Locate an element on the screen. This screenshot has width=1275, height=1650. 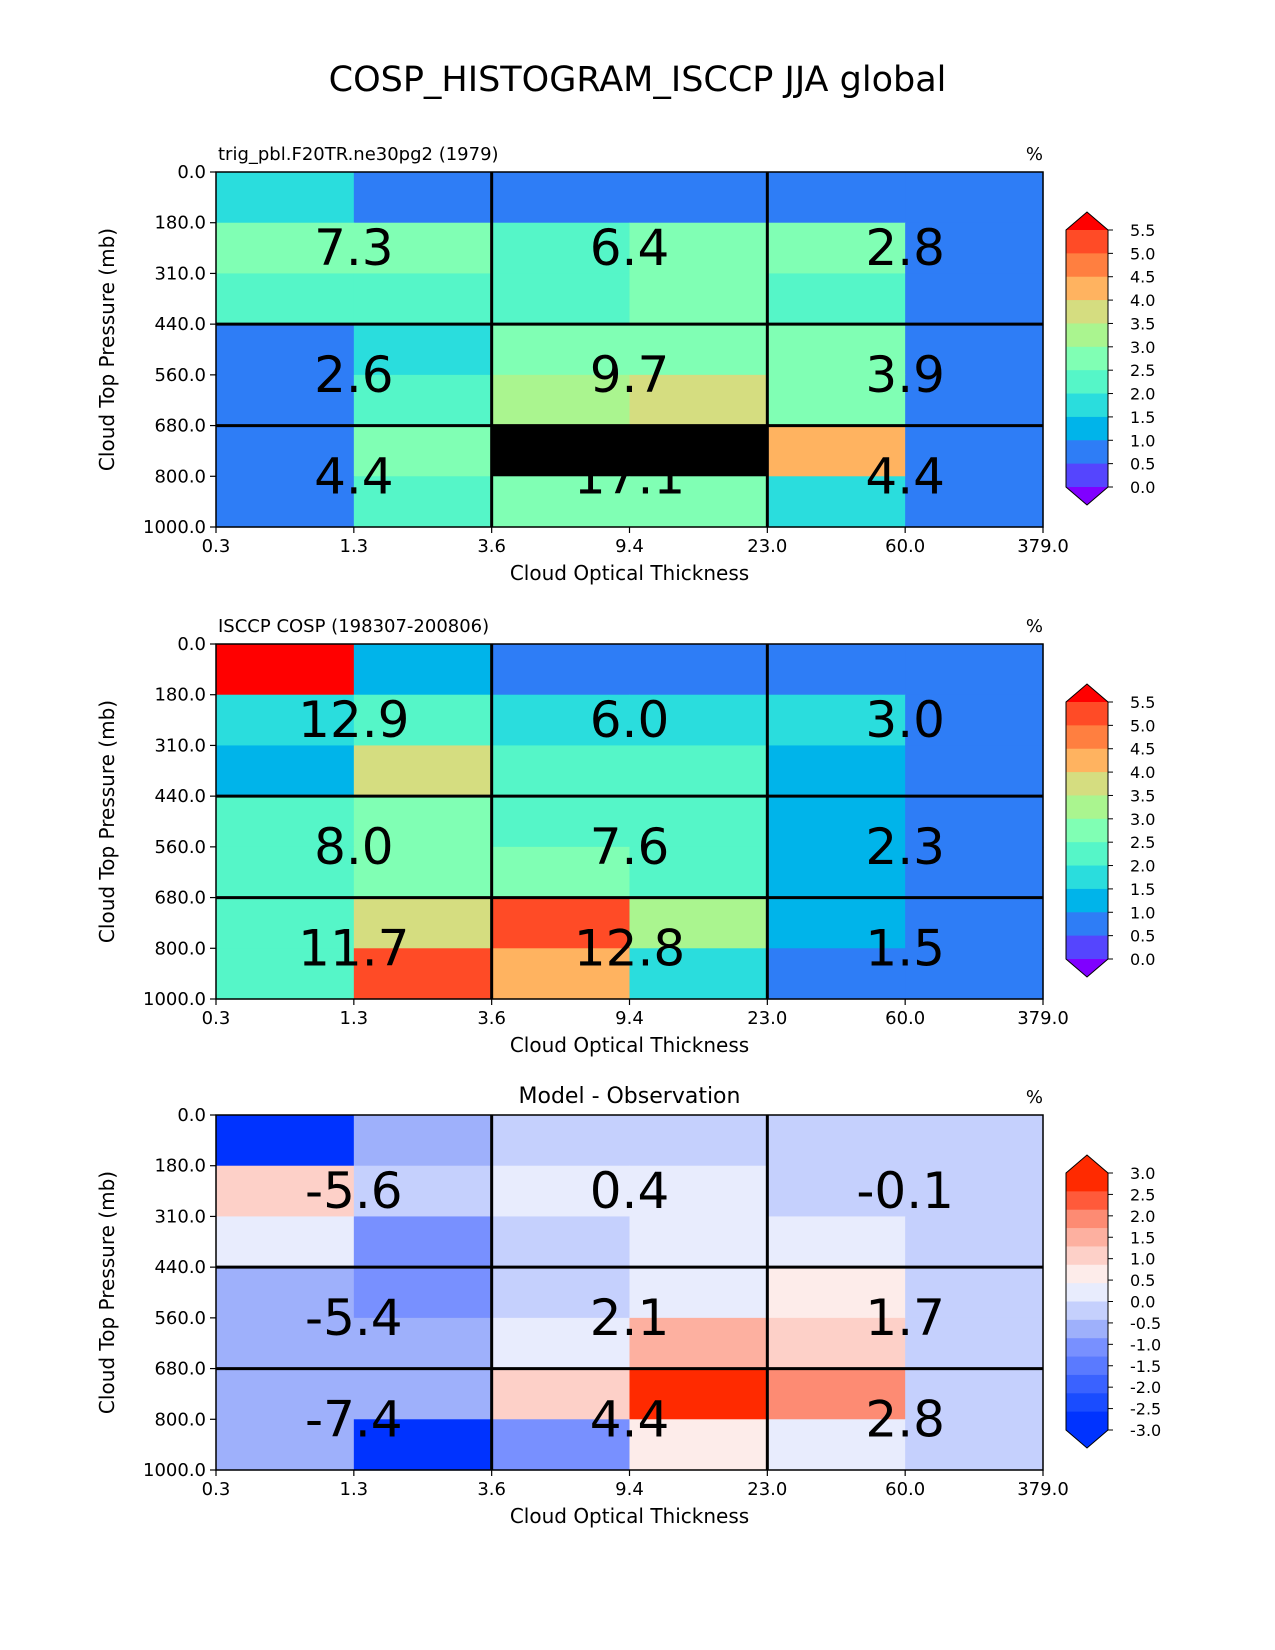
panel3-colorbar-tick-label: -3.0 is located at coordinates (1145, 1430).